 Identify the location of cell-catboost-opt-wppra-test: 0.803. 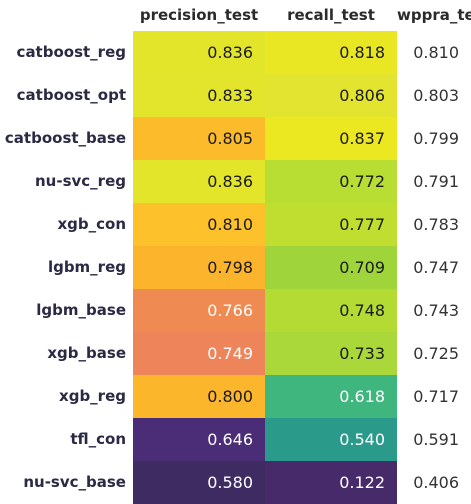
(436, 95).